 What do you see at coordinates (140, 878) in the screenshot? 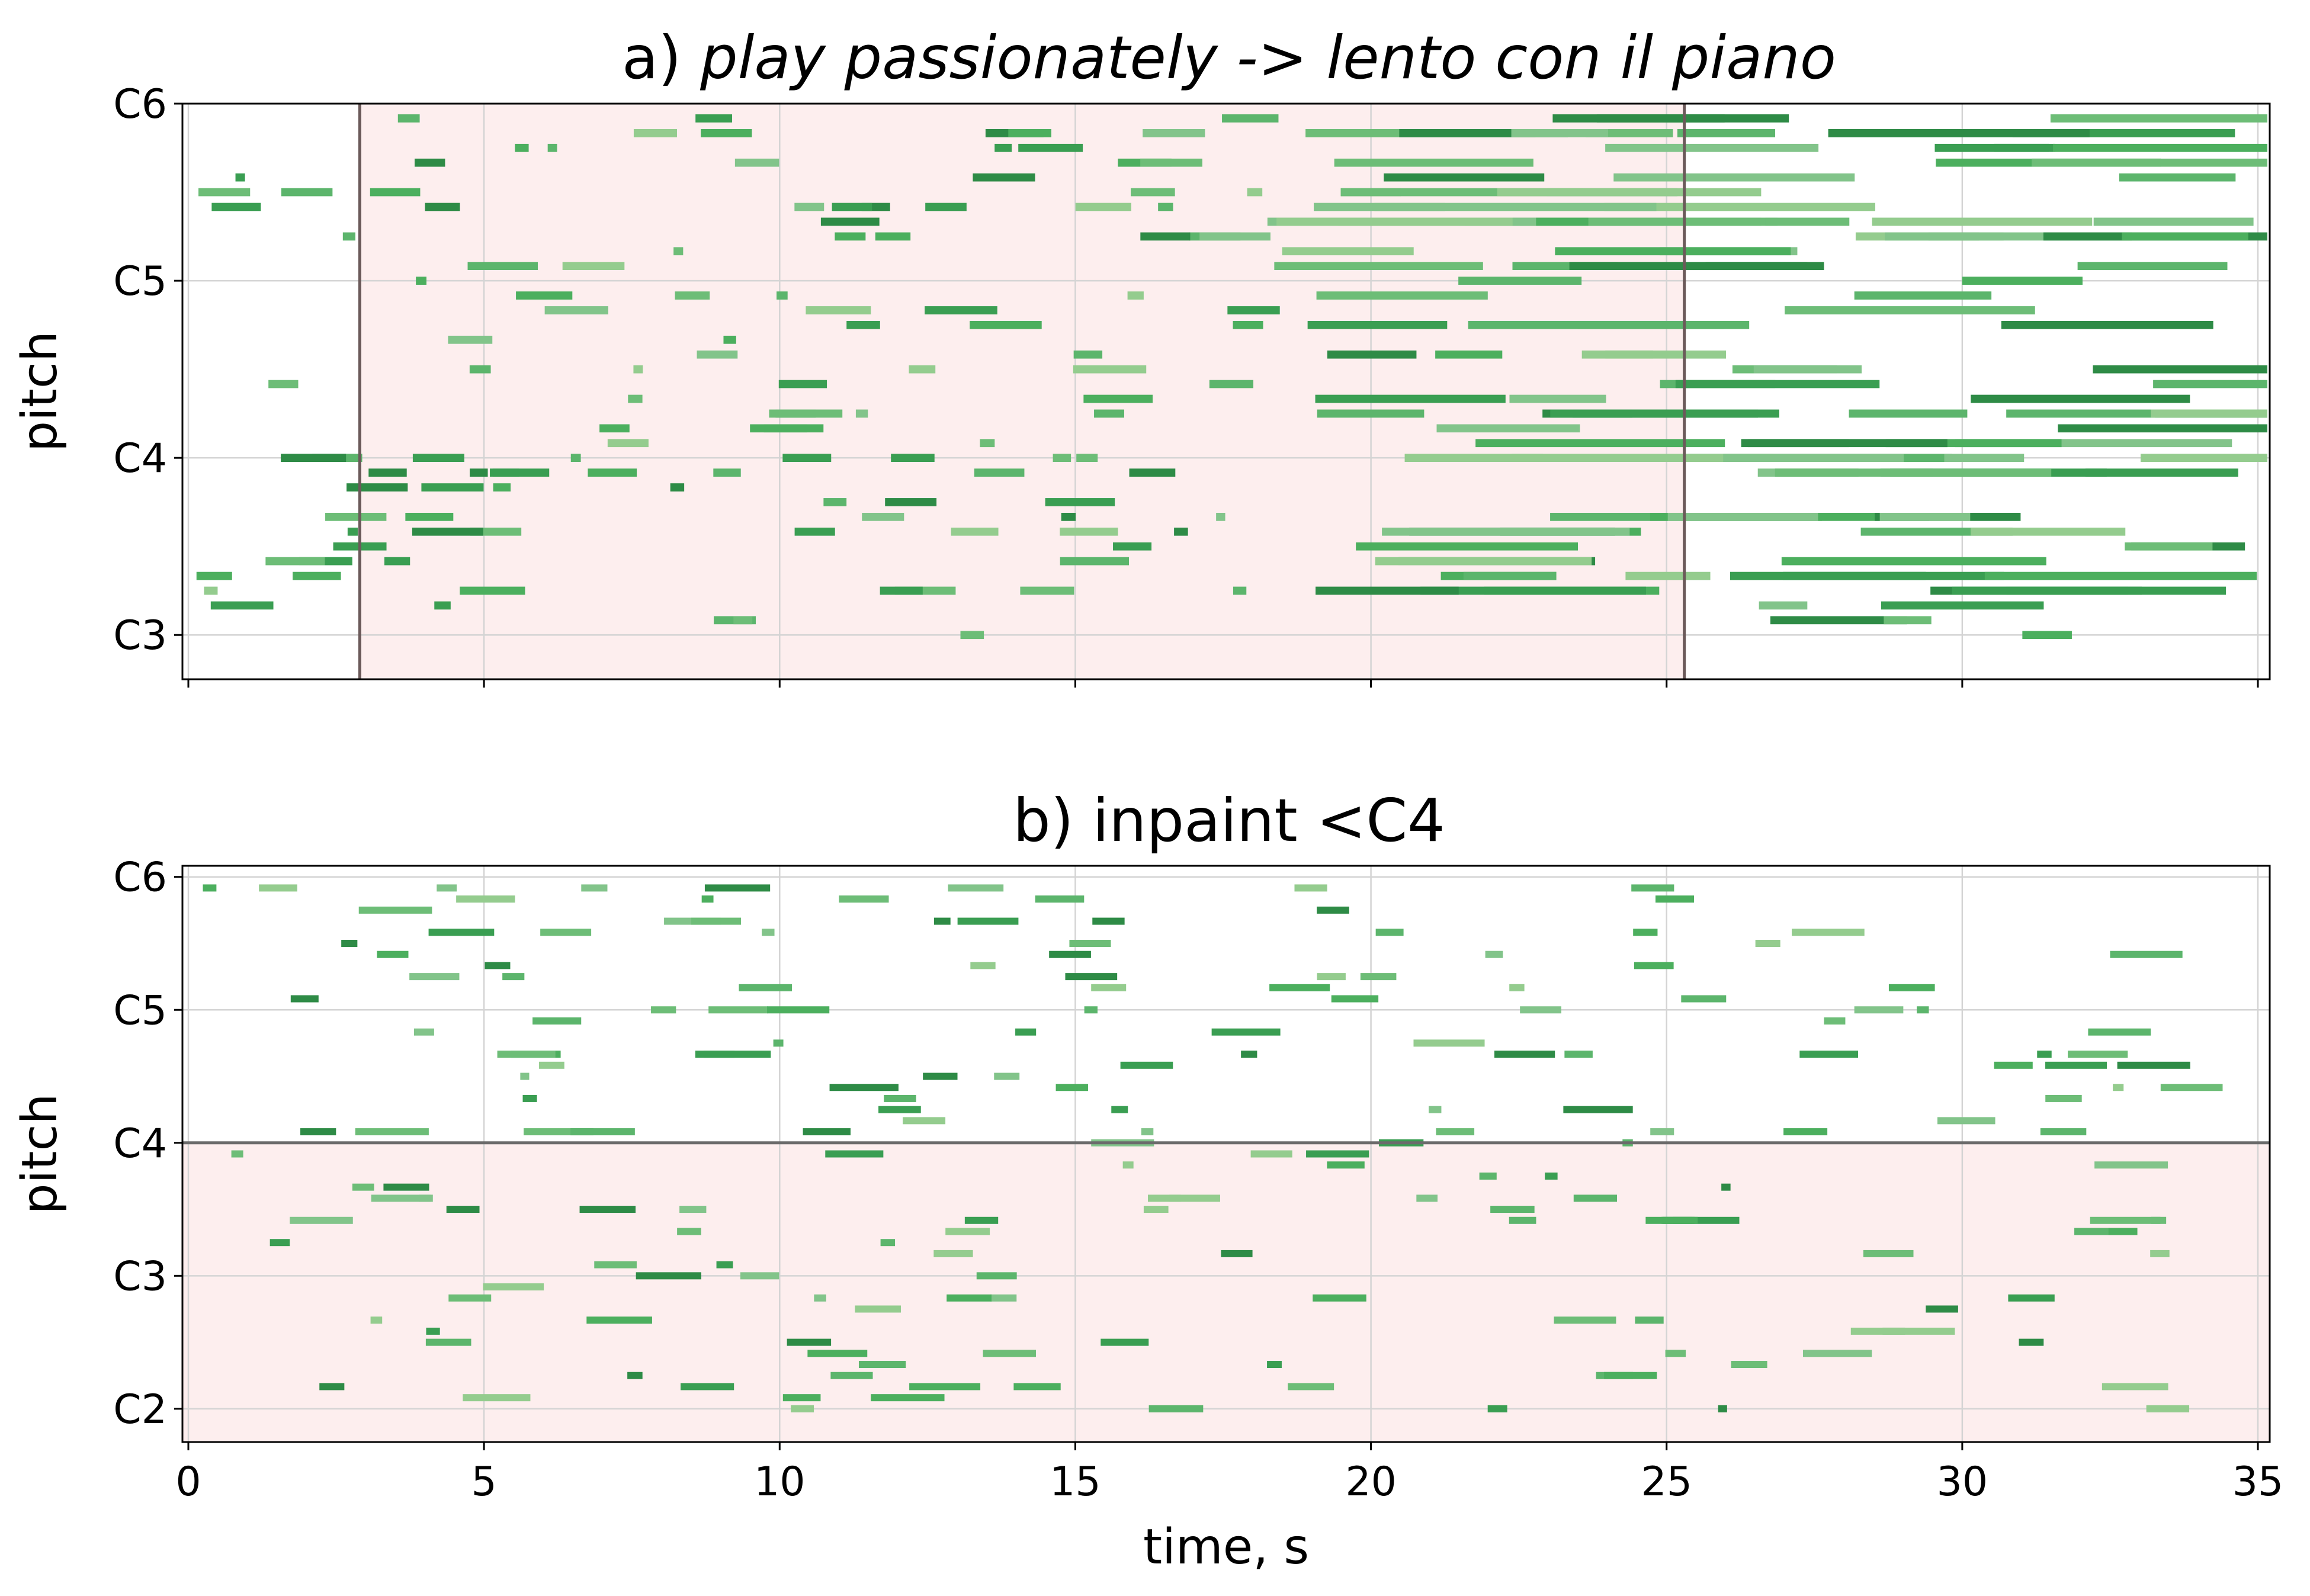
I see `y-tick-label: C6` at bounding box center [140, 878].